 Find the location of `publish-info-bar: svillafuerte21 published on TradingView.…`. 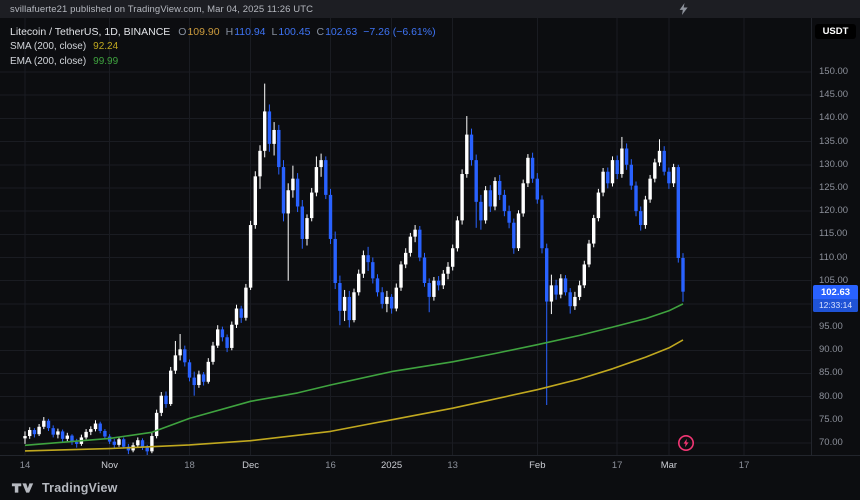

publish-info-bar: svillafuerte21 published on TradingView.… is located at coordinates (430, 9).